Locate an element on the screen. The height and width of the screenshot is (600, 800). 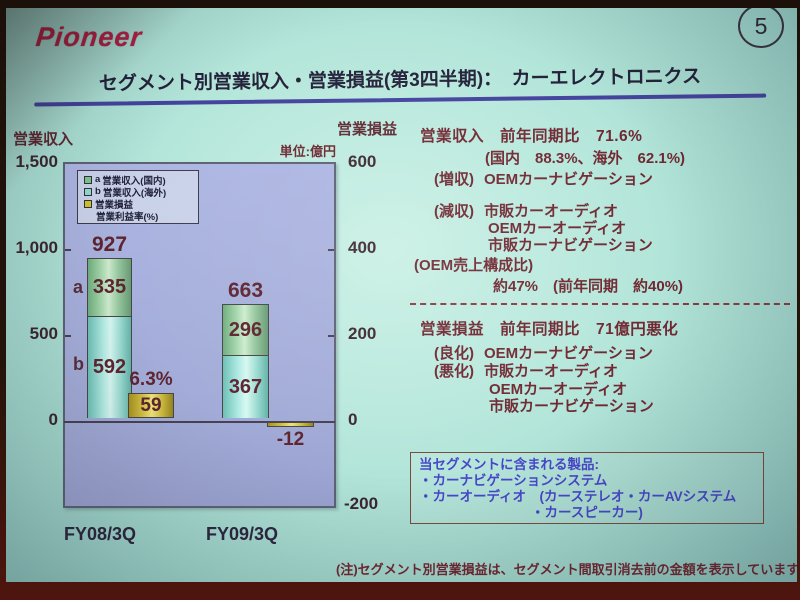
zero-axis-line is located at coordinates (199, 422).